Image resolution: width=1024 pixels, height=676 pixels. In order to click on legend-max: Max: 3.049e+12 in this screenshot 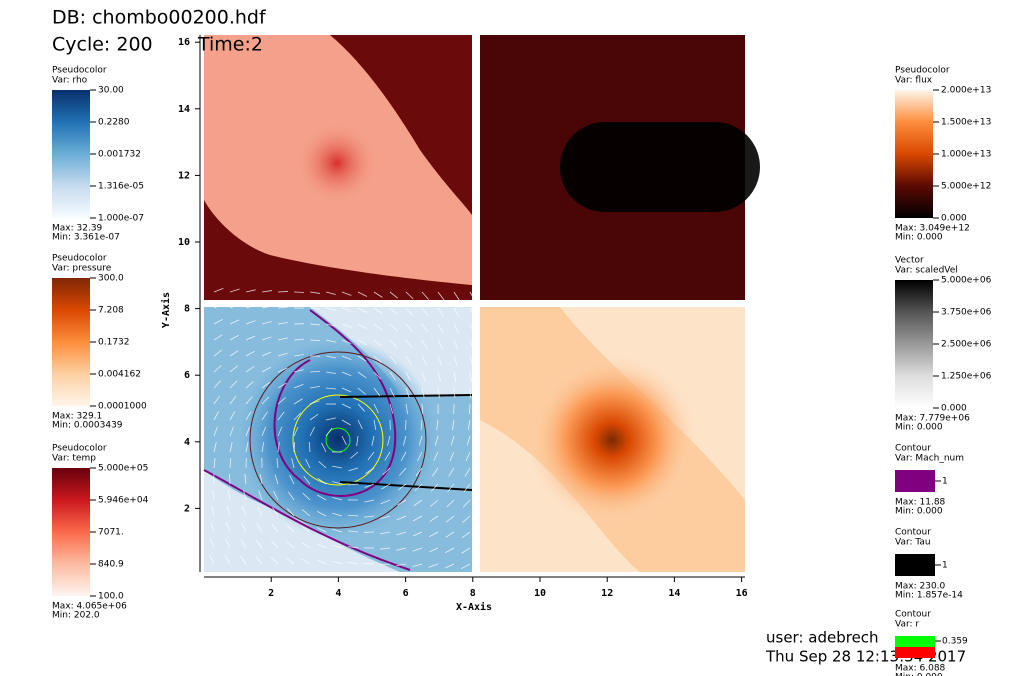, I will do `click(932, 229)`.